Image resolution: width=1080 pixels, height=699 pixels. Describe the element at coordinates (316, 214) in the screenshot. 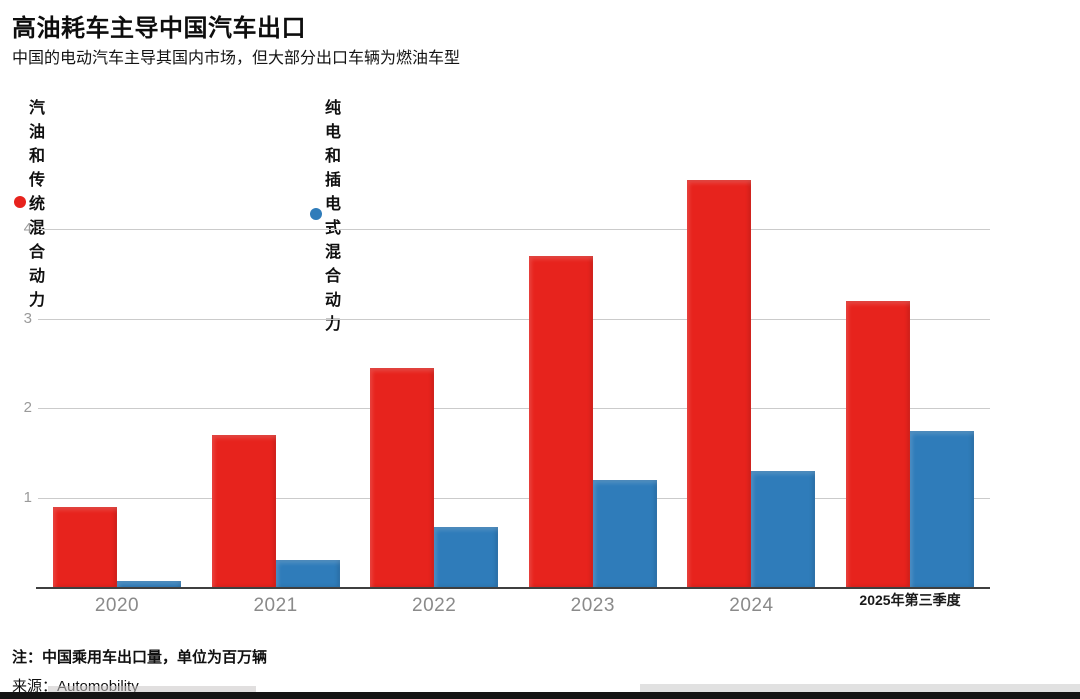

I see `legend-dot-blue-icon` at that location.